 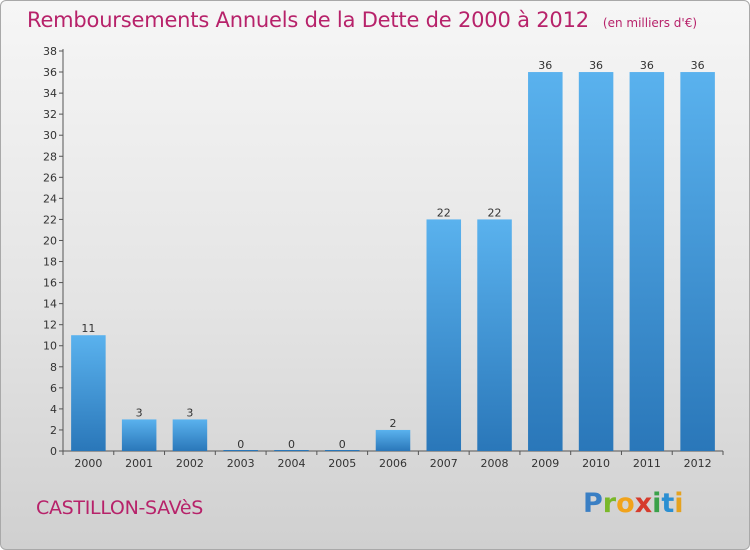 I want to click on logo-letter: P, so click(x=593, y=503).